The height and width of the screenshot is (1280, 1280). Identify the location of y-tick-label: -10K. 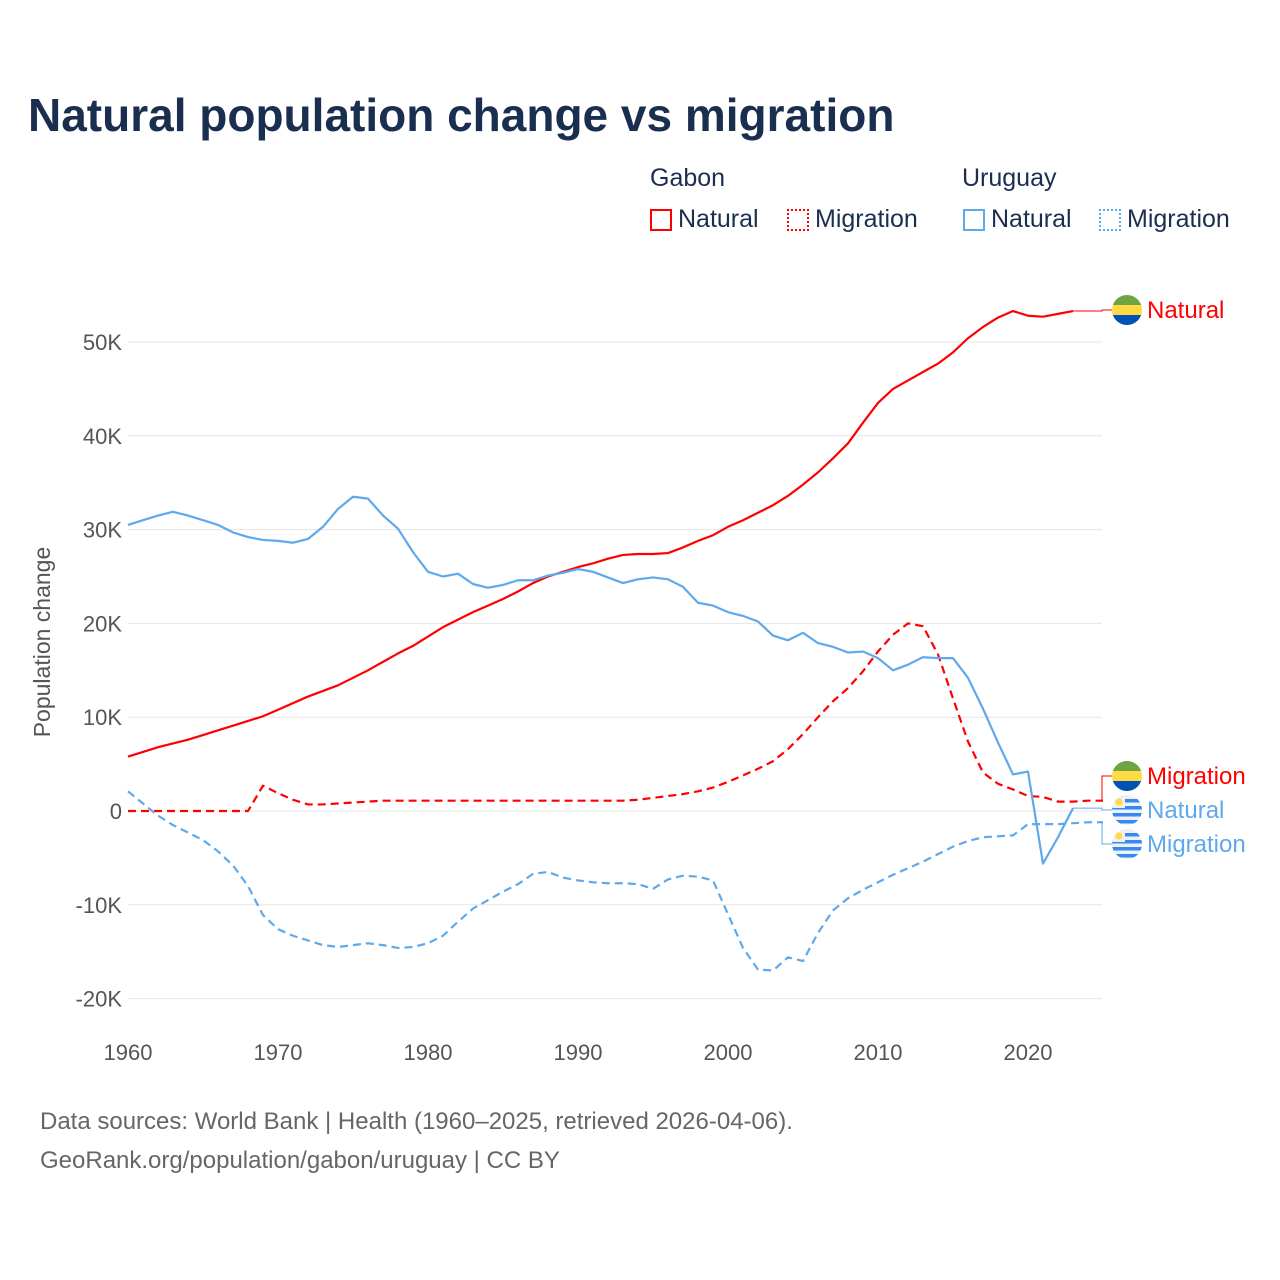
(99, 905).